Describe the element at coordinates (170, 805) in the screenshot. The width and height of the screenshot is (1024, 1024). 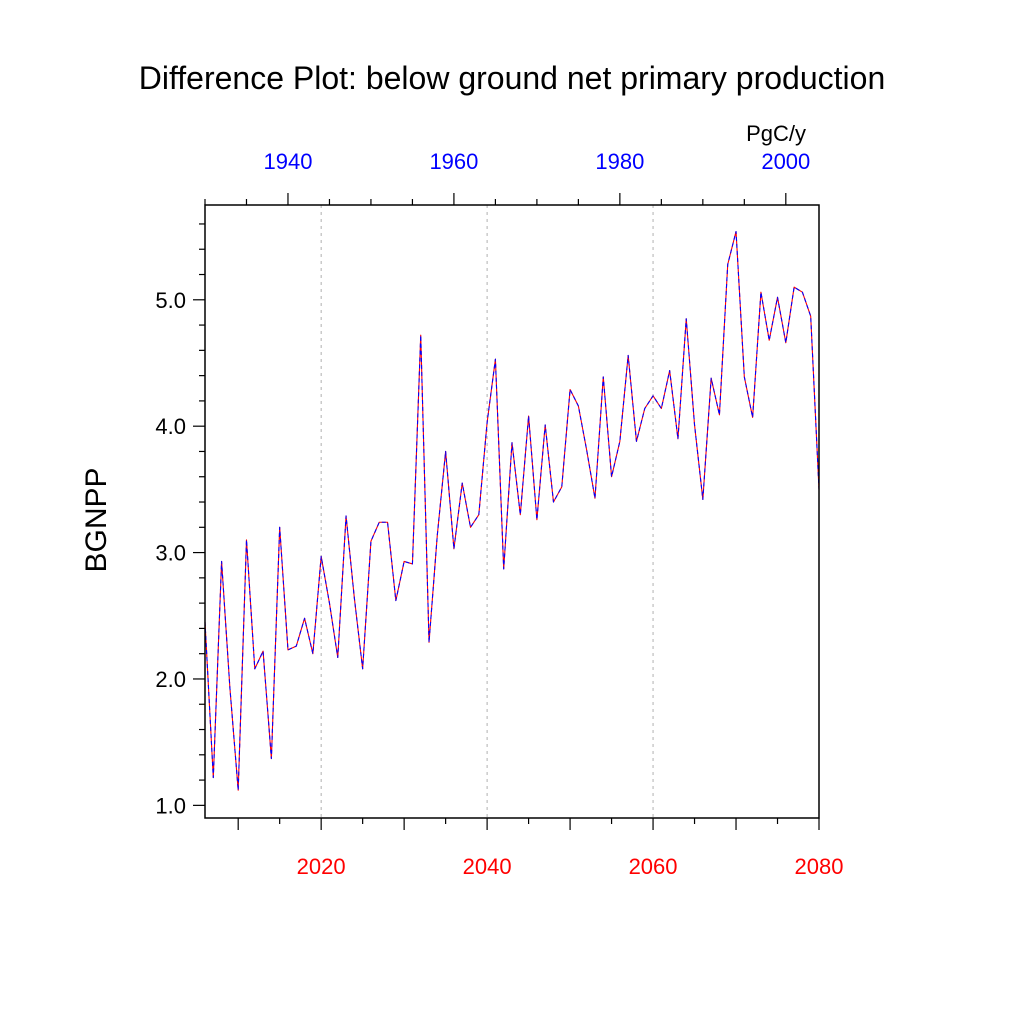
I see `y-tick-label: 1.0` at that location.